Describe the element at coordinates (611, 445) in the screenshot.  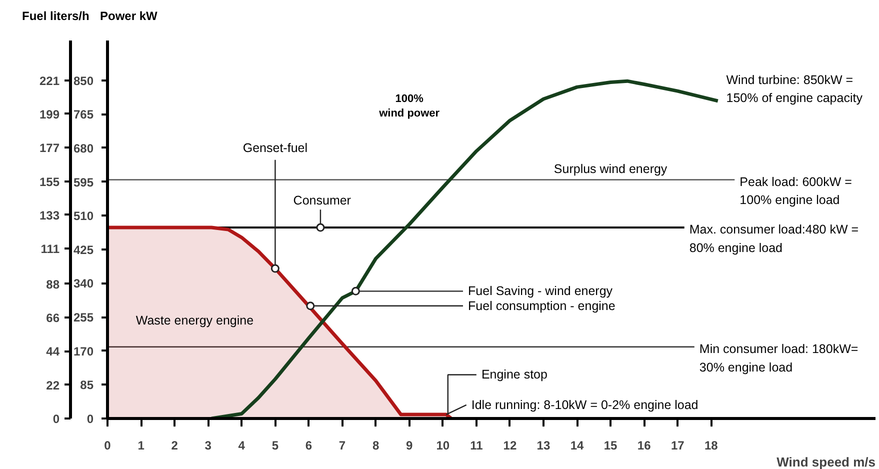
I see `x-tick-label: 15` at that location.